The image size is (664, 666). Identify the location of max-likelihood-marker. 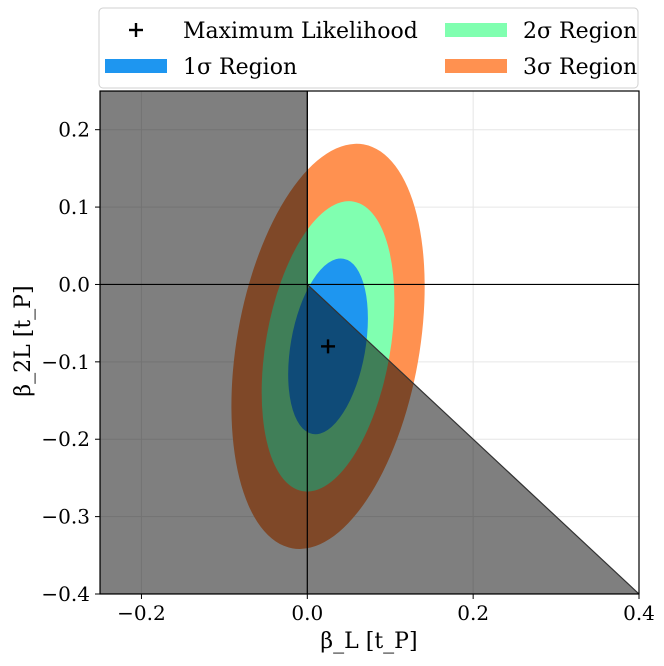
(328, 346).